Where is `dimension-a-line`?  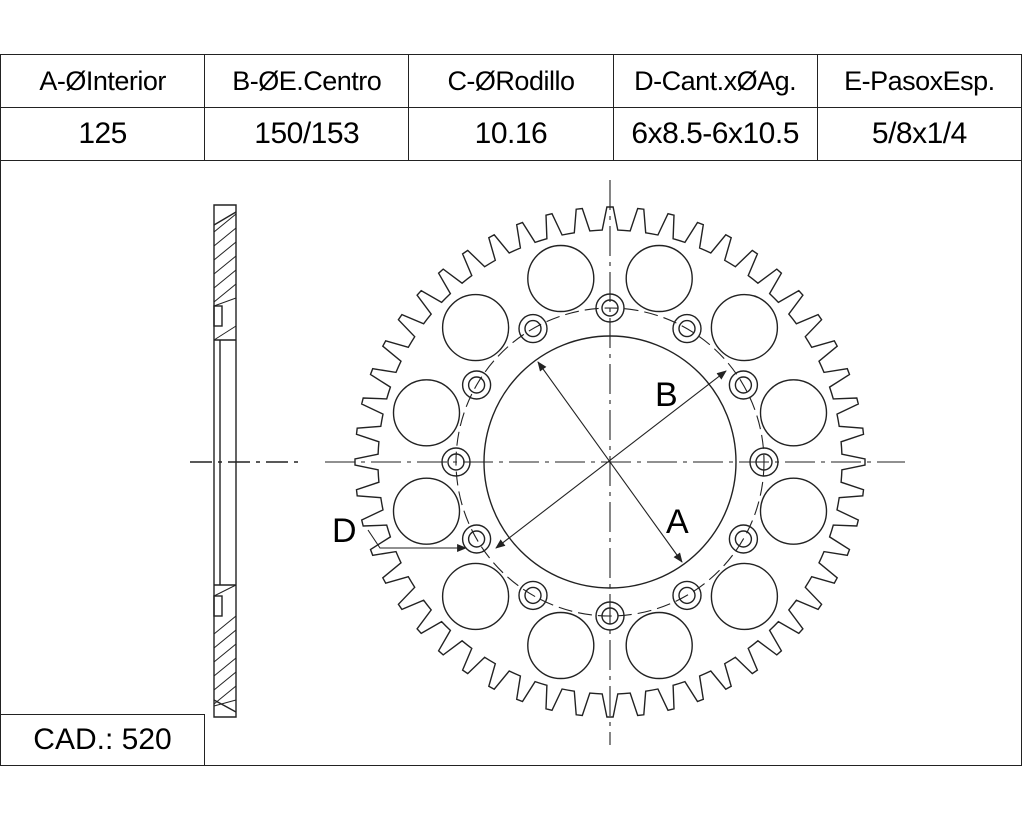 dimension-a-line is located at coordinates (610, 462).